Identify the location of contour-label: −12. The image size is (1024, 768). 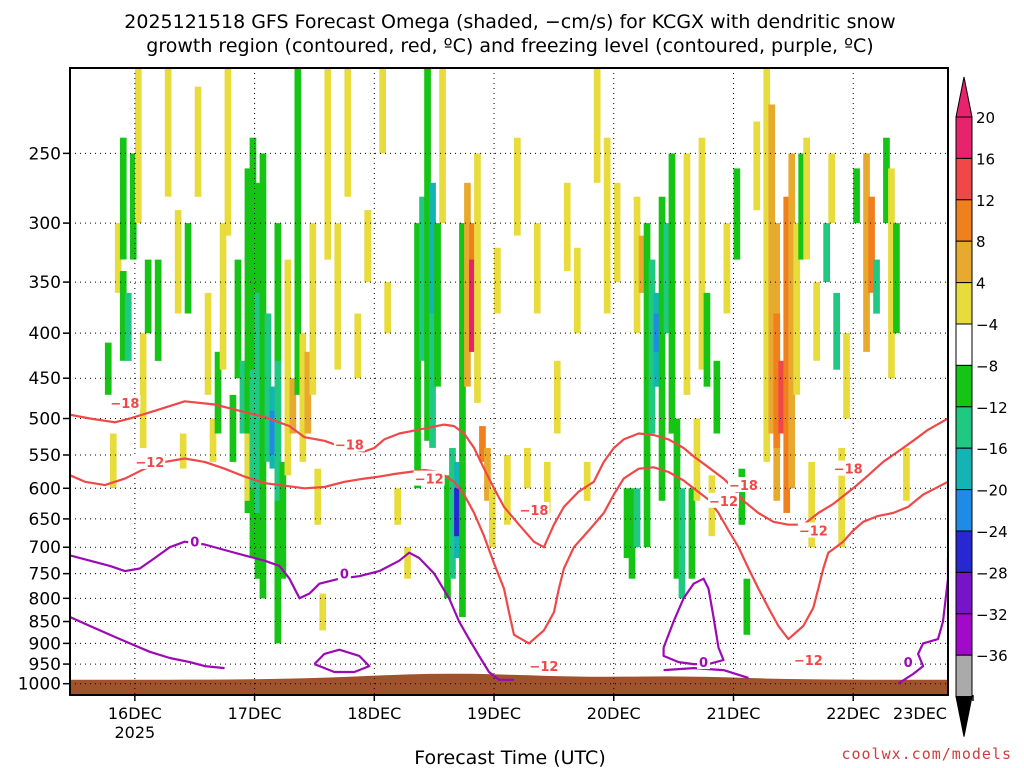
(149, 463).